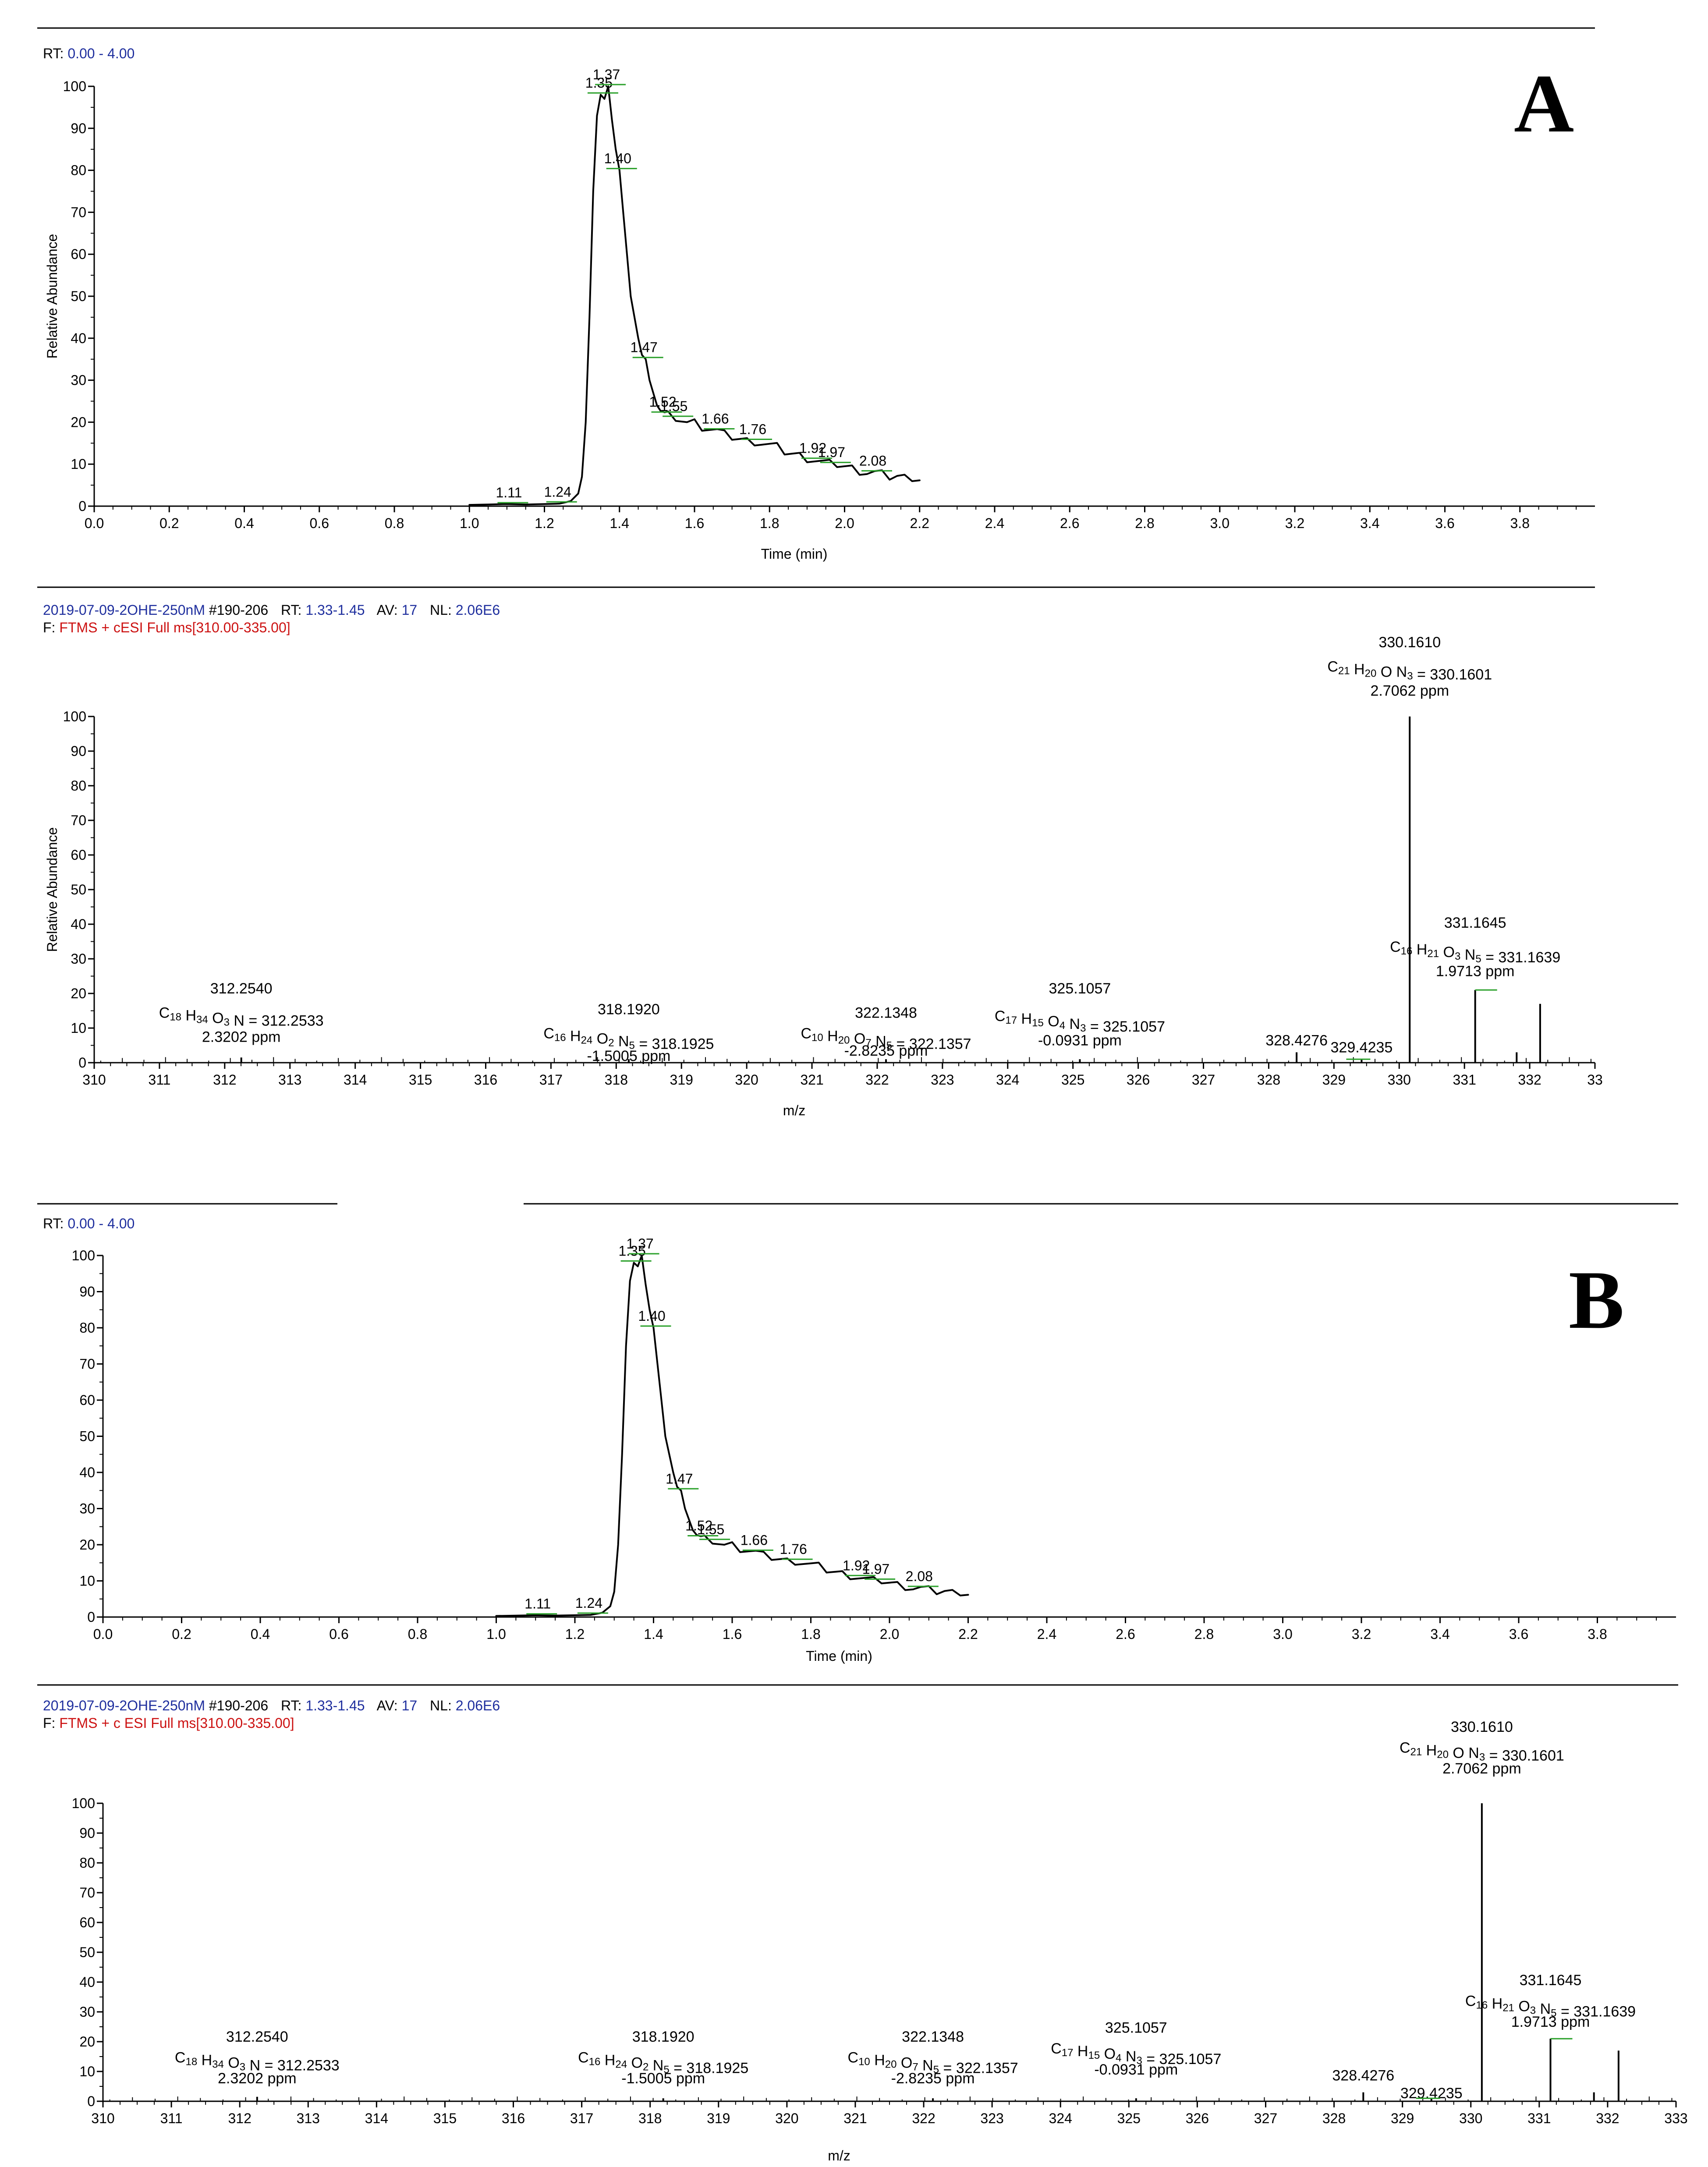 The height and width of the screenshot is (2167, 1708). I want to click on x-tick-label: 2.2, so click(919, 523).